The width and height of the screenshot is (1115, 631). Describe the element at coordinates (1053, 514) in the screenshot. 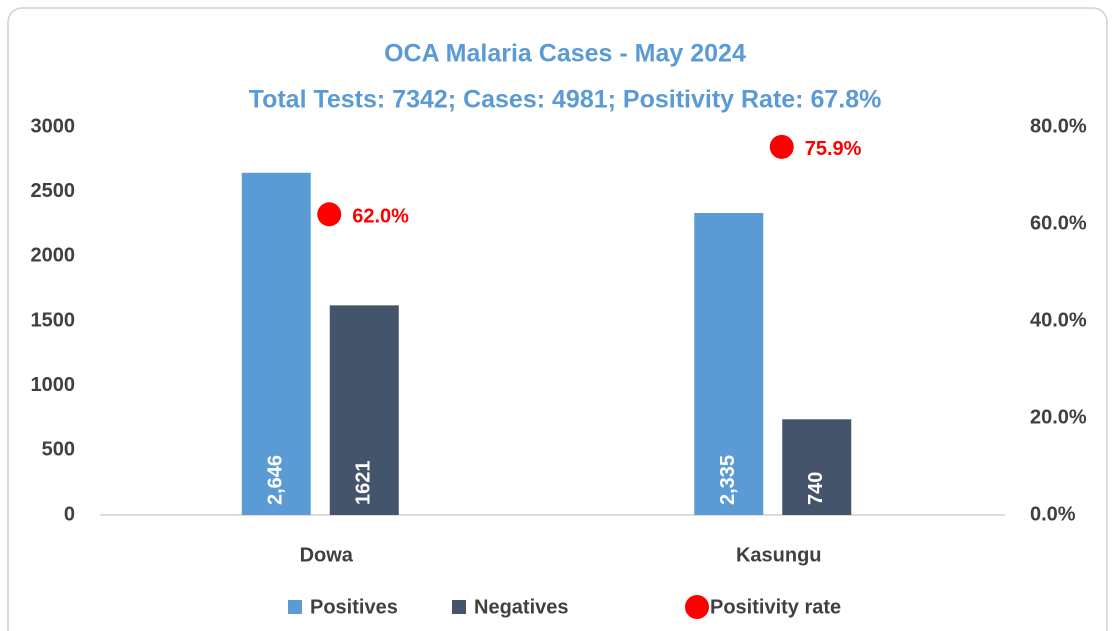

I see `y2-tick-label: 0.0%` at that location.